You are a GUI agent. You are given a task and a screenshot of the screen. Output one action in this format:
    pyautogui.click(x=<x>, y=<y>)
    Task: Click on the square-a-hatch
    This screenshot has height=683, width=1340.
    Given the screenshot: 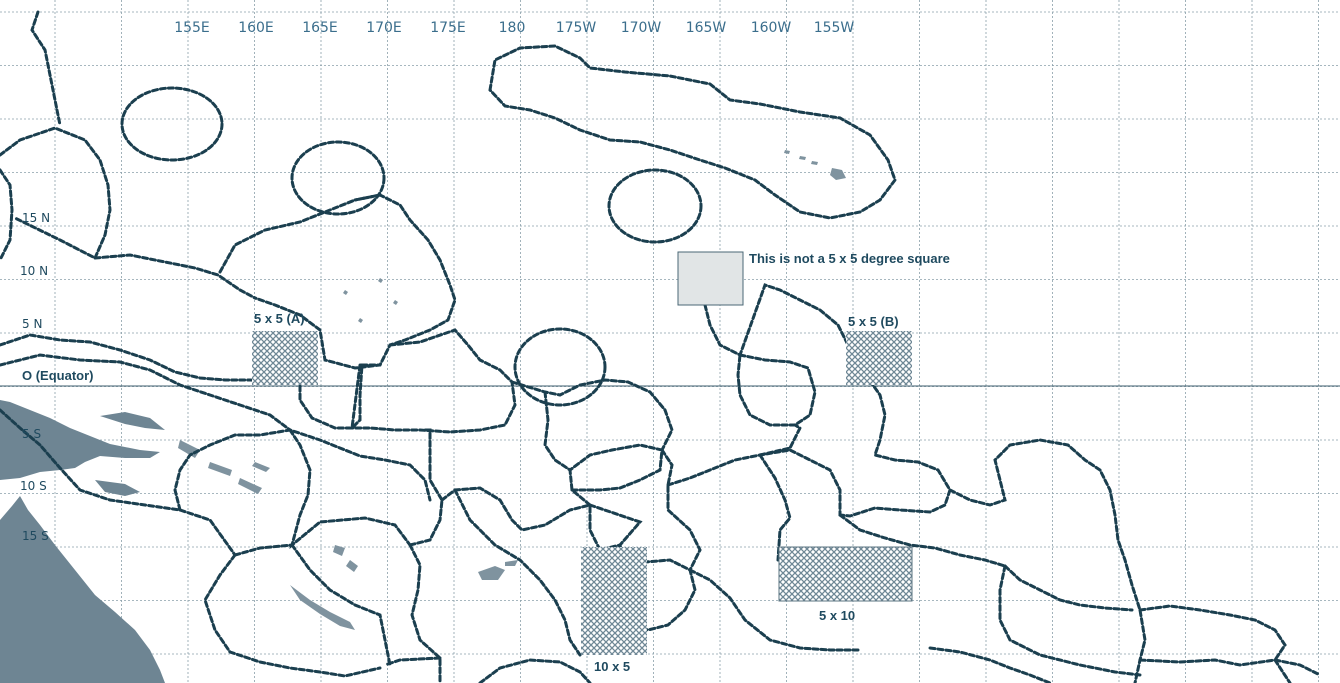 What is the action you would take?
    pyautogui.click(x=285, y=358)
    